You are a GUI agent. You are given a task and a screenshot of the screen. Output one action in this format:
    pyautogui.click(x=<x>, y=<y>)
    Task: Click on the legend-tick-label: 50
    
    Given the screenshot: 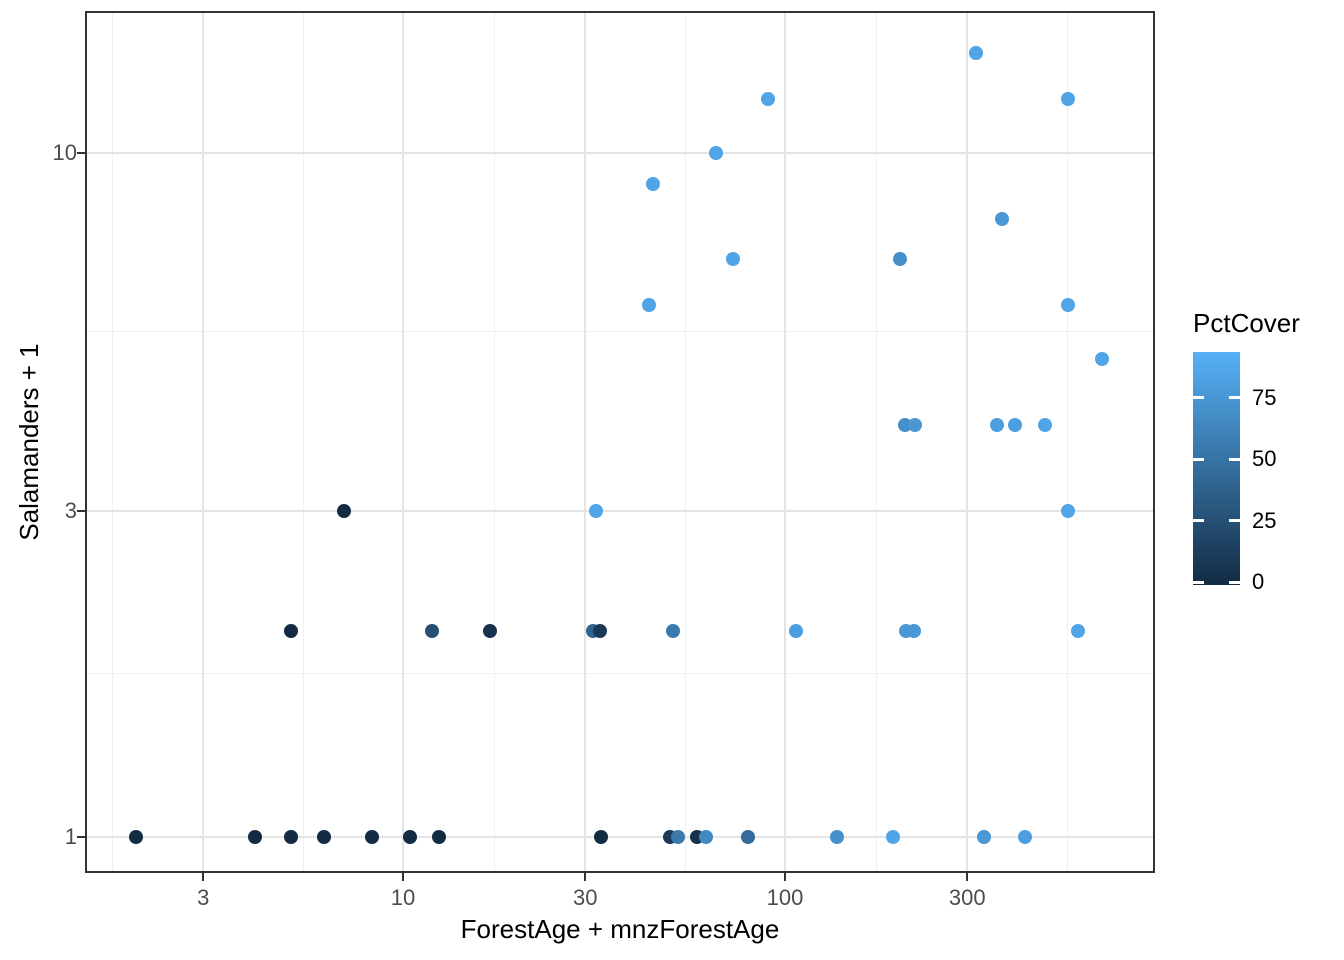 What is the action you would take?
    pyautogui.click(x=1264, y=458)
    